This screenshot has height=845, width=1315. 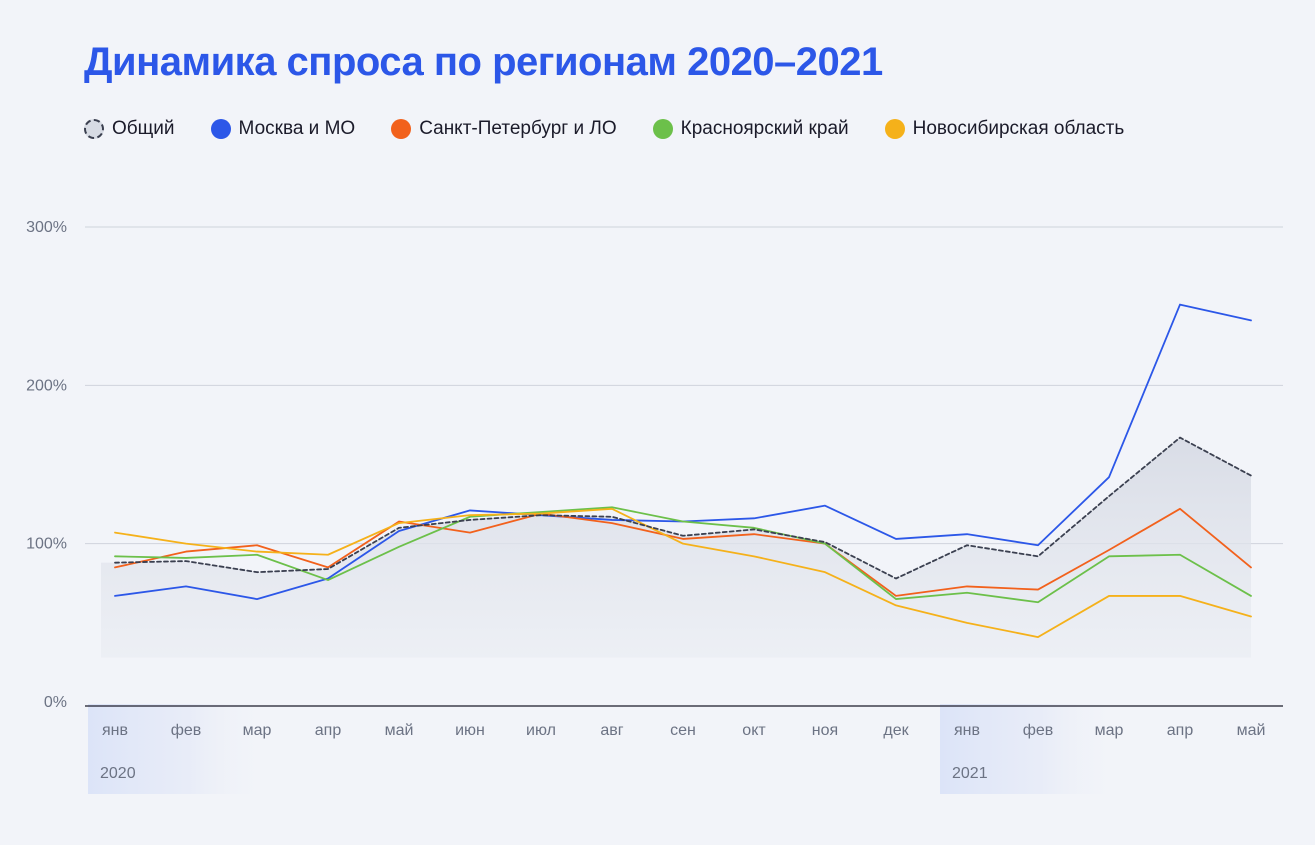 I want to click on y-tick-label: 100%, so click(x=46, y=544).